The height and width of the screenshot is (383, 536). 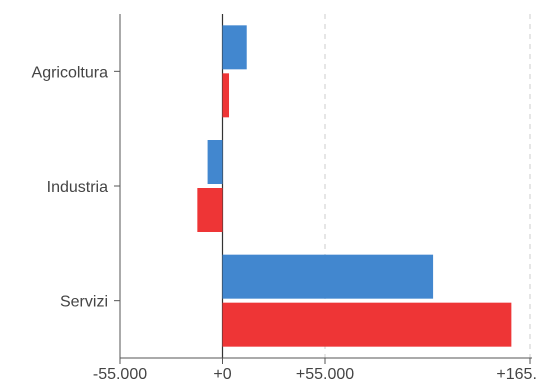 What do you see at coordinates (84, 302) in the screenshot?
I see `category-label: Servizi` at bounding box center [84, 302].